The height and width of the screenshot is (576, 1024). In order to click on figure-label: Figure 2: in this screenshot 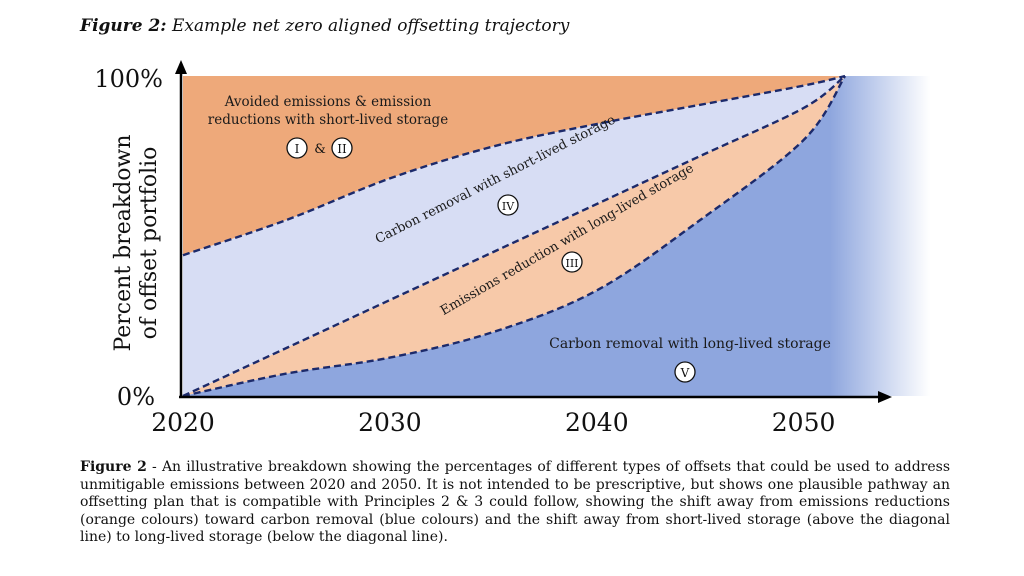, I will do `click(123, 26)`.